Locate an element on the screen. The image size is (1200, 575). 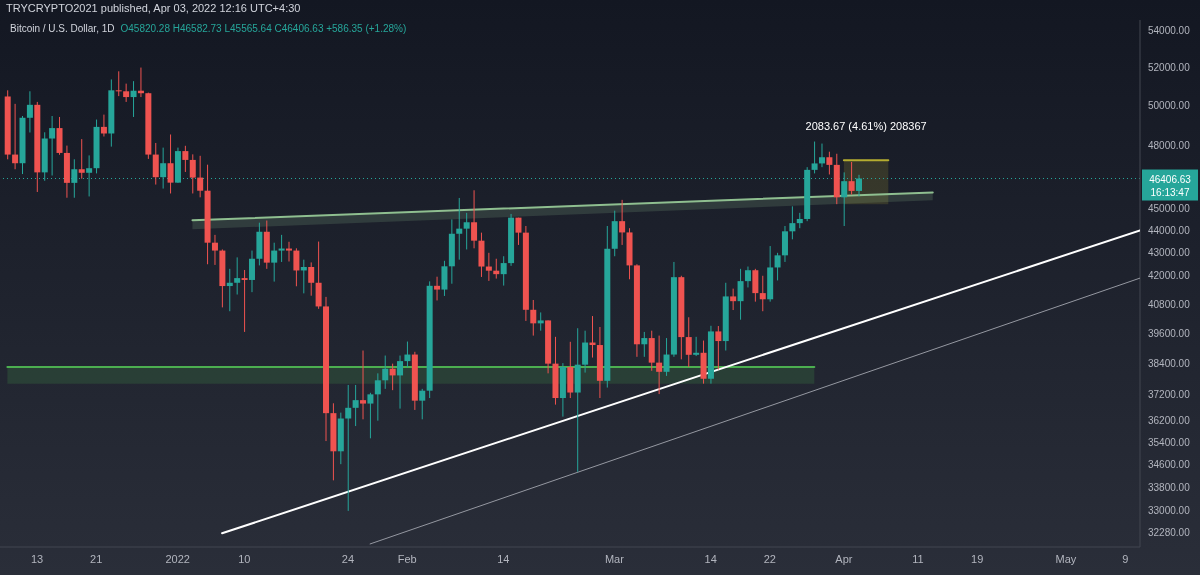
y-tick-label: 54000.00 is located at coordinates (1169, 31).